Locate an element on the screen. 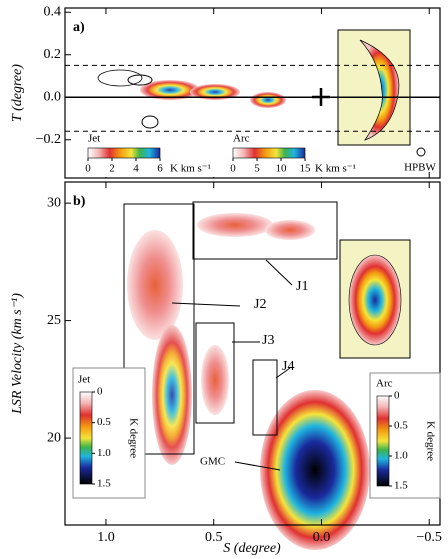 The width and height of the screenshot is (448, 559). annotation: GMC is located at coordinates (212, 462).